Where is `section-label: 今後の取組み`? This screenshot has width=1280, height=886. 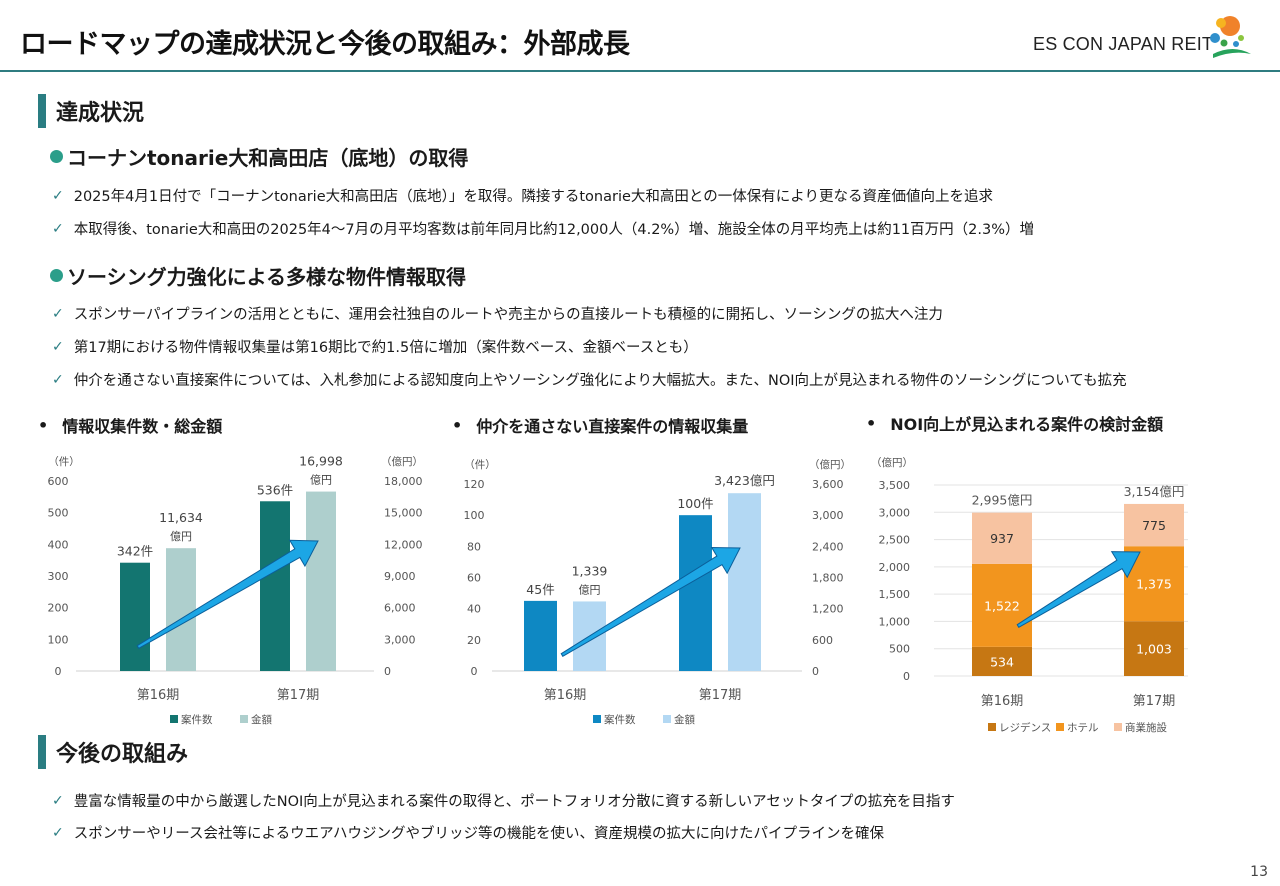
section-label: 今後の取組み is located at coordinates (122, 754).